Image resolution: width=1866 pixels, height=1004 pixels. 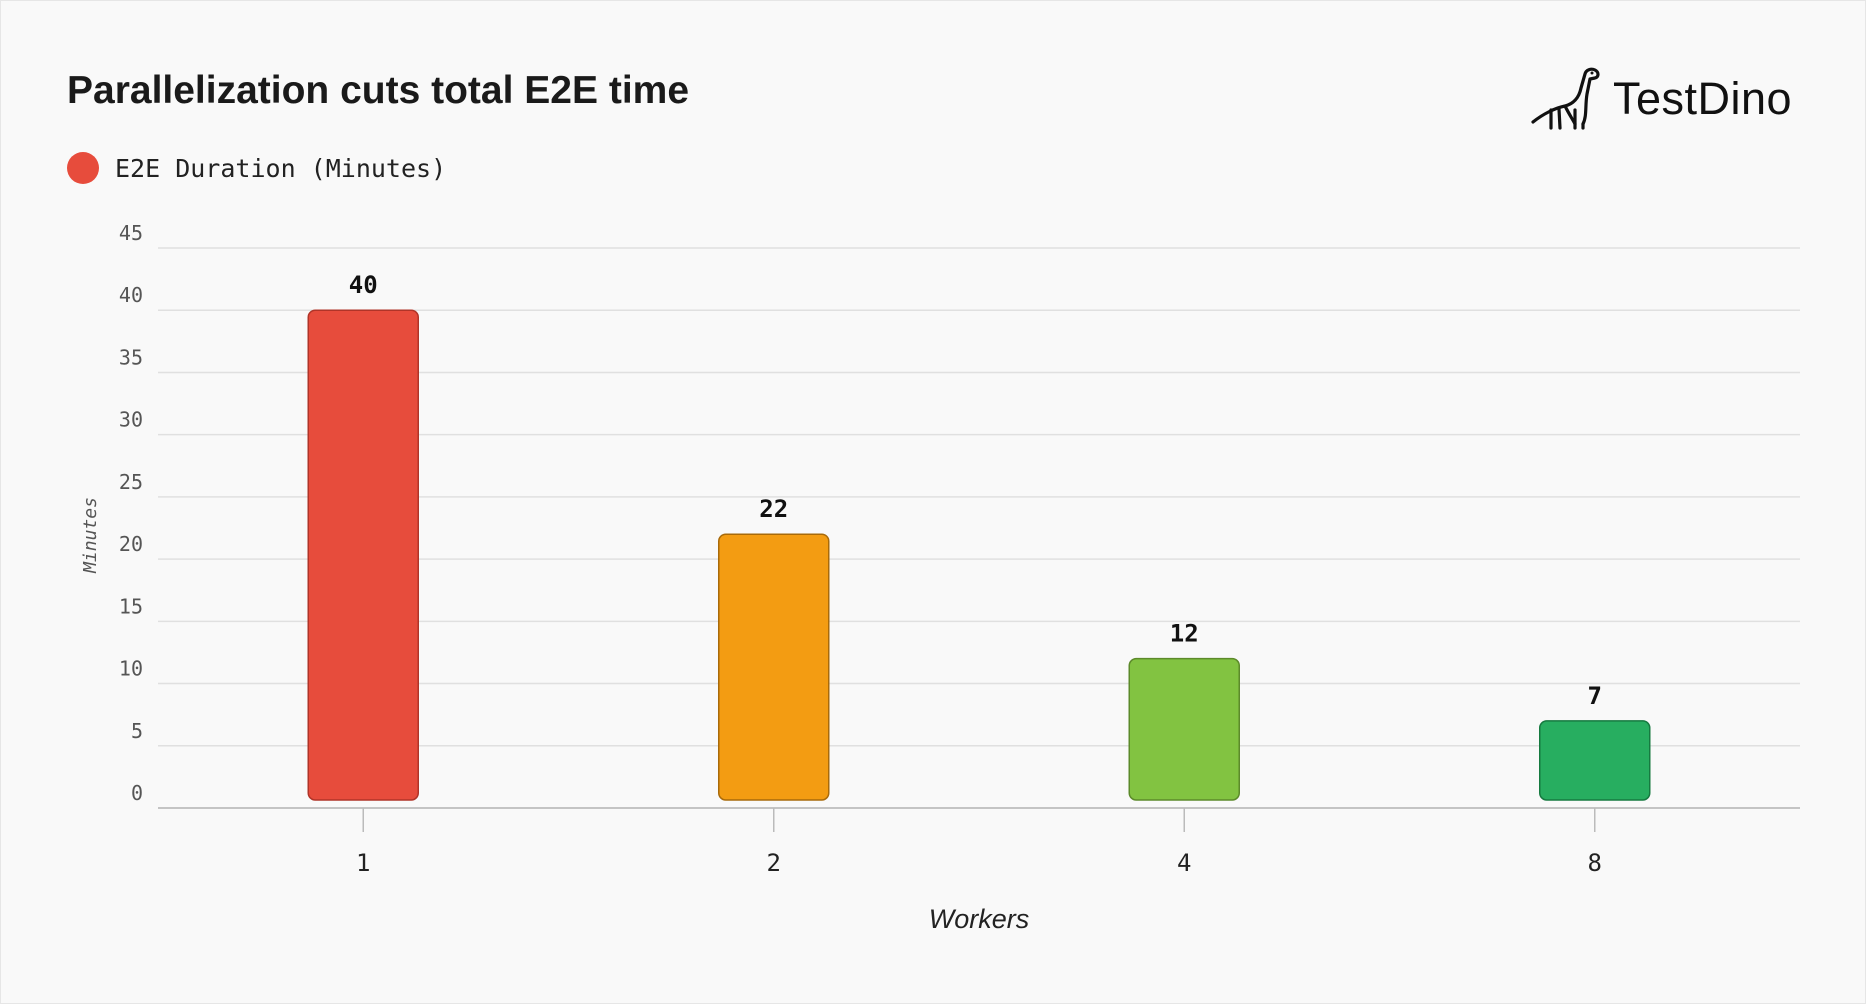 I want to click on y-tick-label: 10, so click(x=131, y=669).